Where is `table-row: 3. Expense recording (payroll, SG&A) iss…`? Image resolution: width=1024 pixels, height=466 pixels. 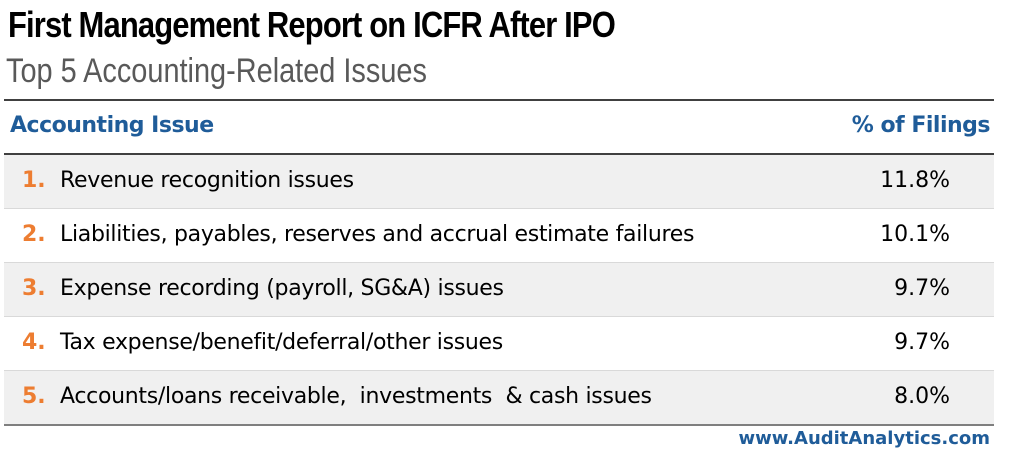
table-row: 3. Expense recording (payroll, SG&A) iss… is located at coordinates (499, 290).